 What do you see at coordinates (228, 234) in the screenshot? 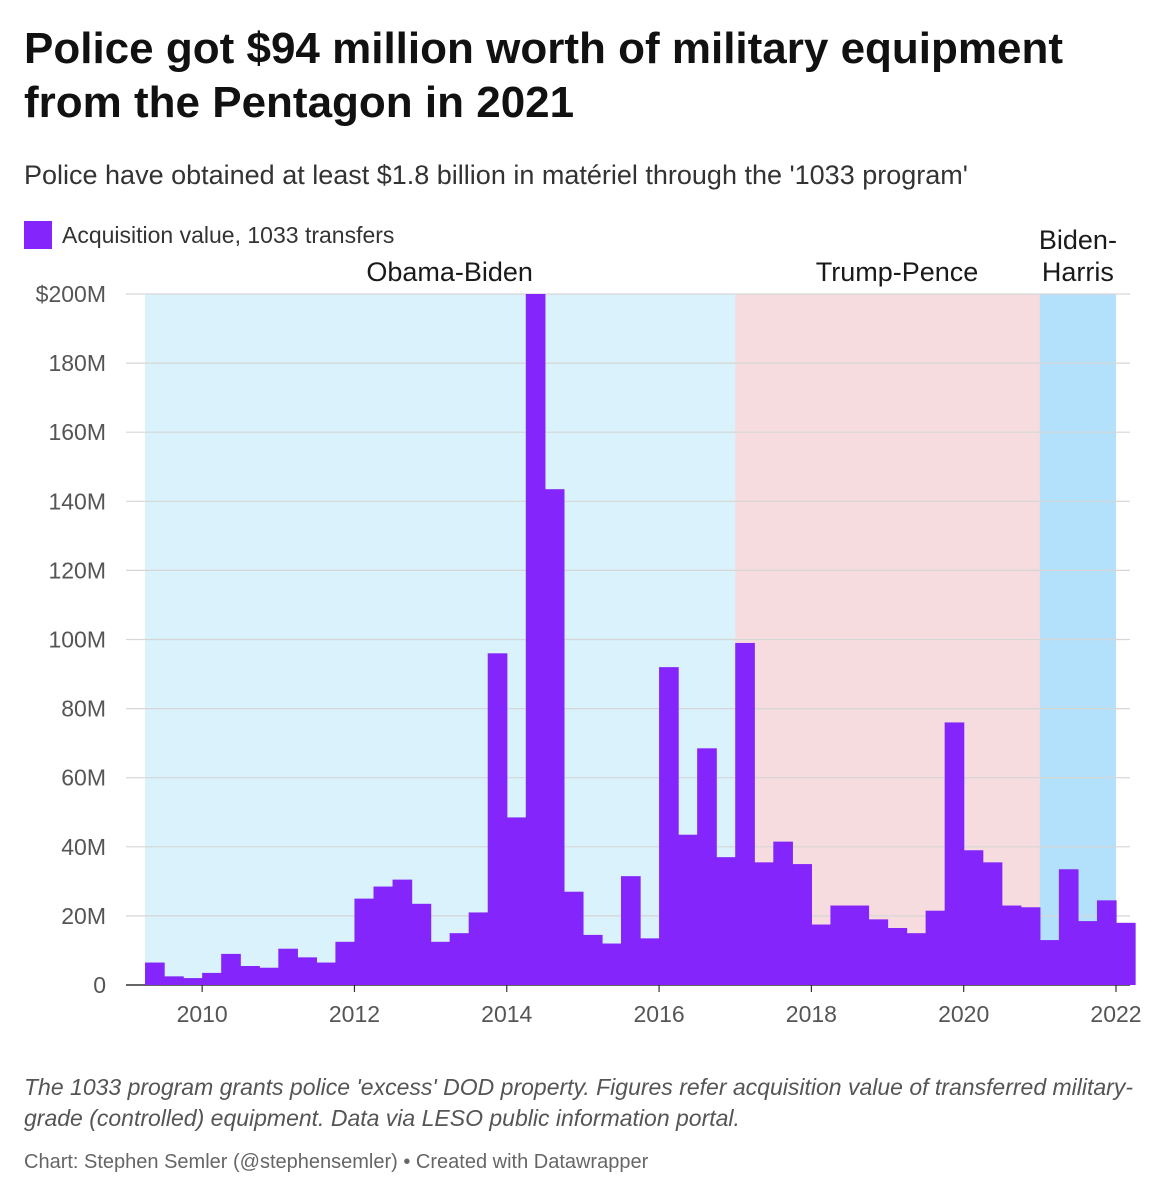
I see `legend-label: Acquisition value, 1033 transfers` at bounding box center [228, 234].